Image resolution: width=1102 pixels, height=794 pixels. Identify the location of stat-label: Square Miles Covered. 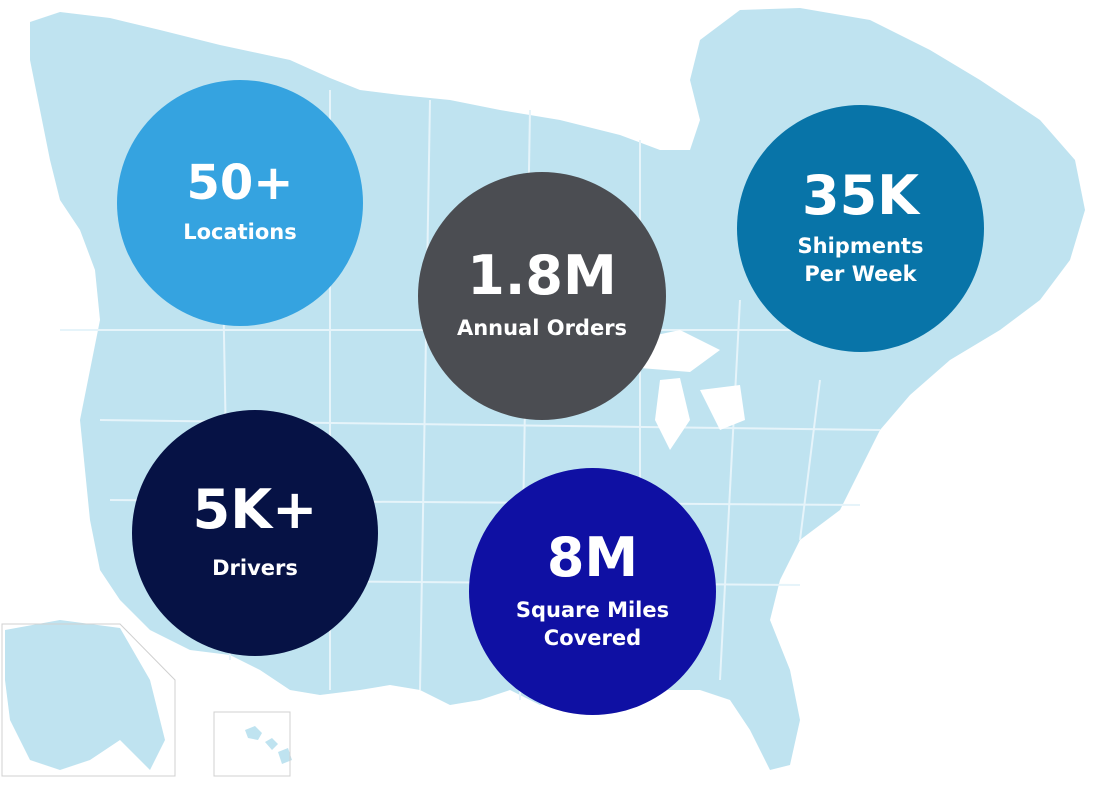
(592, 624).